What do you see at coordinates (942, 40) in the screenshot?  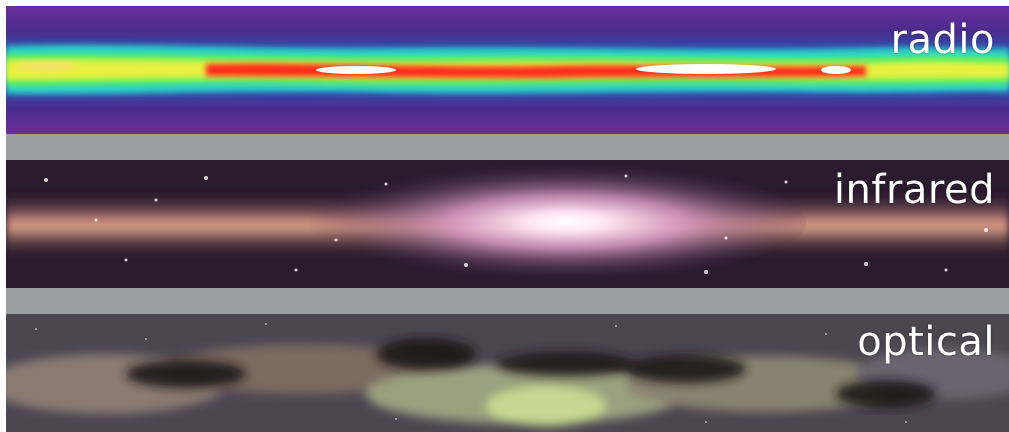 I see `radio-label: radio` at bounding box center [942, 40].